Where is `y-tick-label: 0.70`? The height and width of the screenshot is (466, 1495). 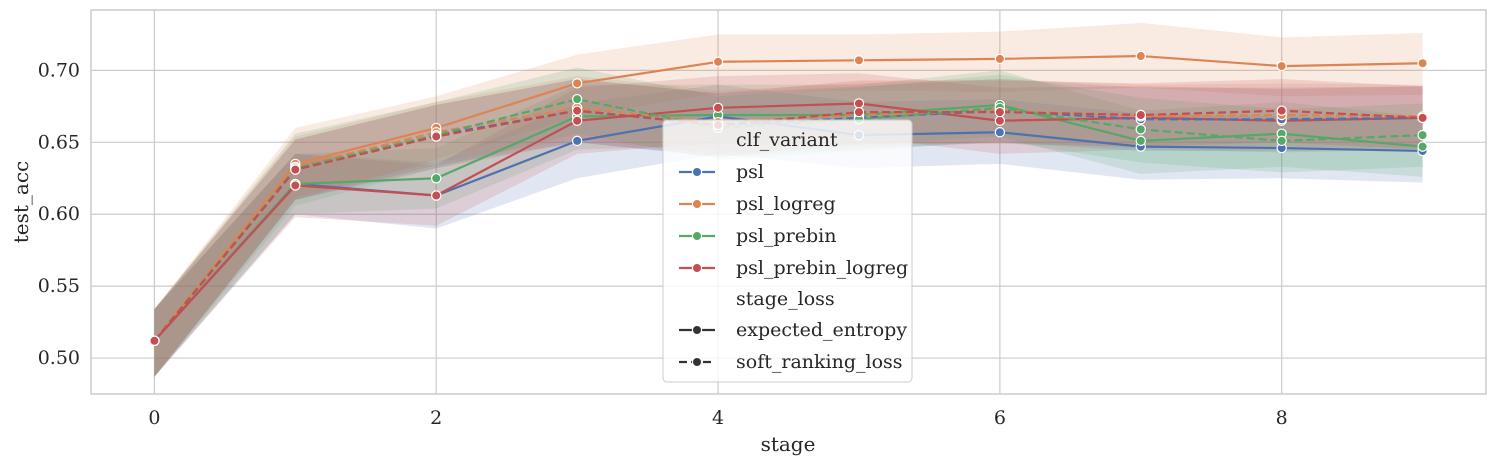 y-tick-label: 0.70 is located at coordinates (59, 70).